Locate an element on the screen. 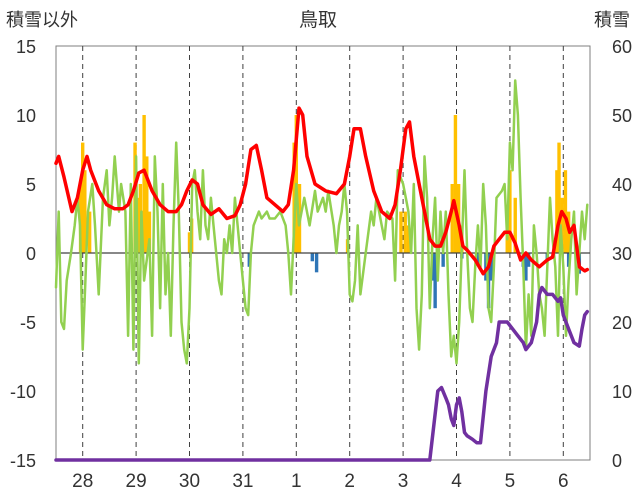  right-y-tick-label: 40 is located at coordinates (622, 185).